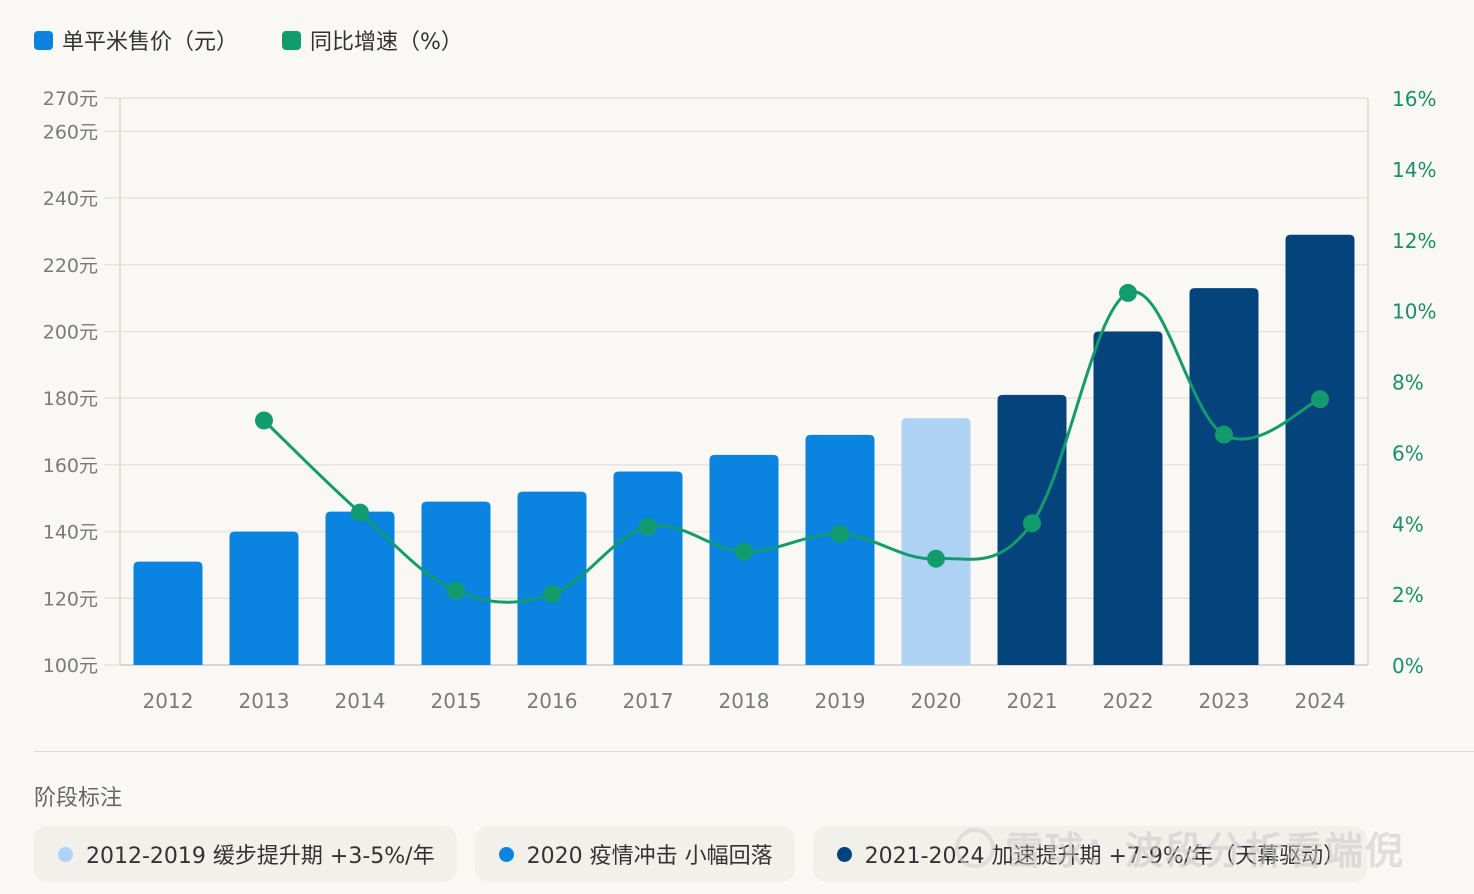  I want to click on left-tick-label: 120元, so click(70, 599).